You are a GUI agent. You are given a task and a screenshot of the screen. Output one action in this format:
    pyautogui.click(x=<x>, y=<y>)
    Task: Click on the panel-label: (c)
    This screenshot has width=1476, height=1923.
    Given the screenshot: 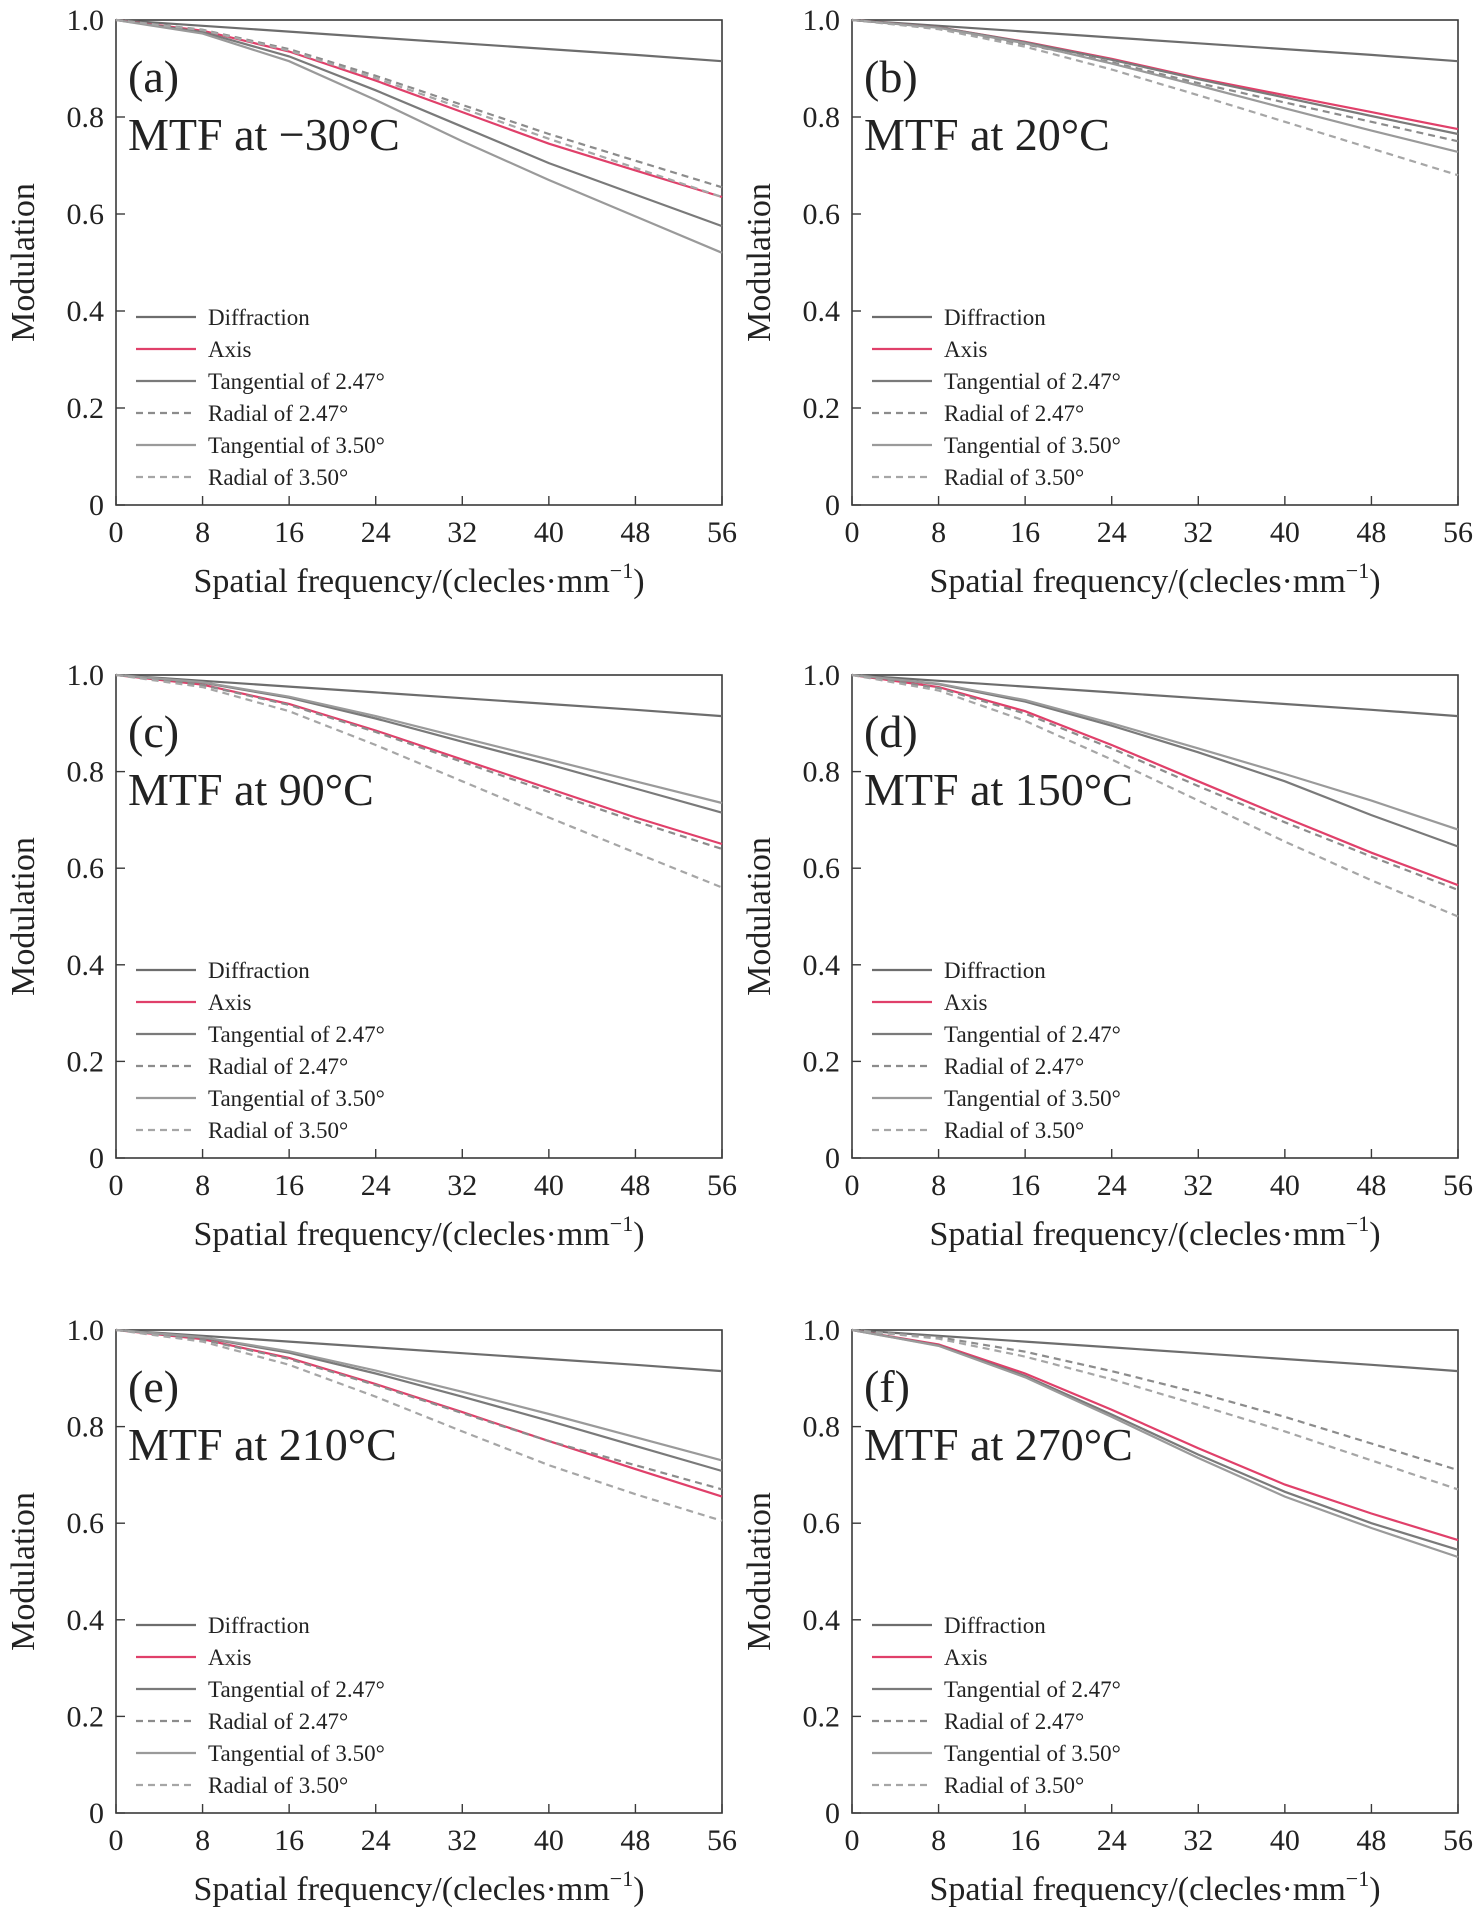 What is the action you would take?
    pyautogui.click(x=153, y=731)
    